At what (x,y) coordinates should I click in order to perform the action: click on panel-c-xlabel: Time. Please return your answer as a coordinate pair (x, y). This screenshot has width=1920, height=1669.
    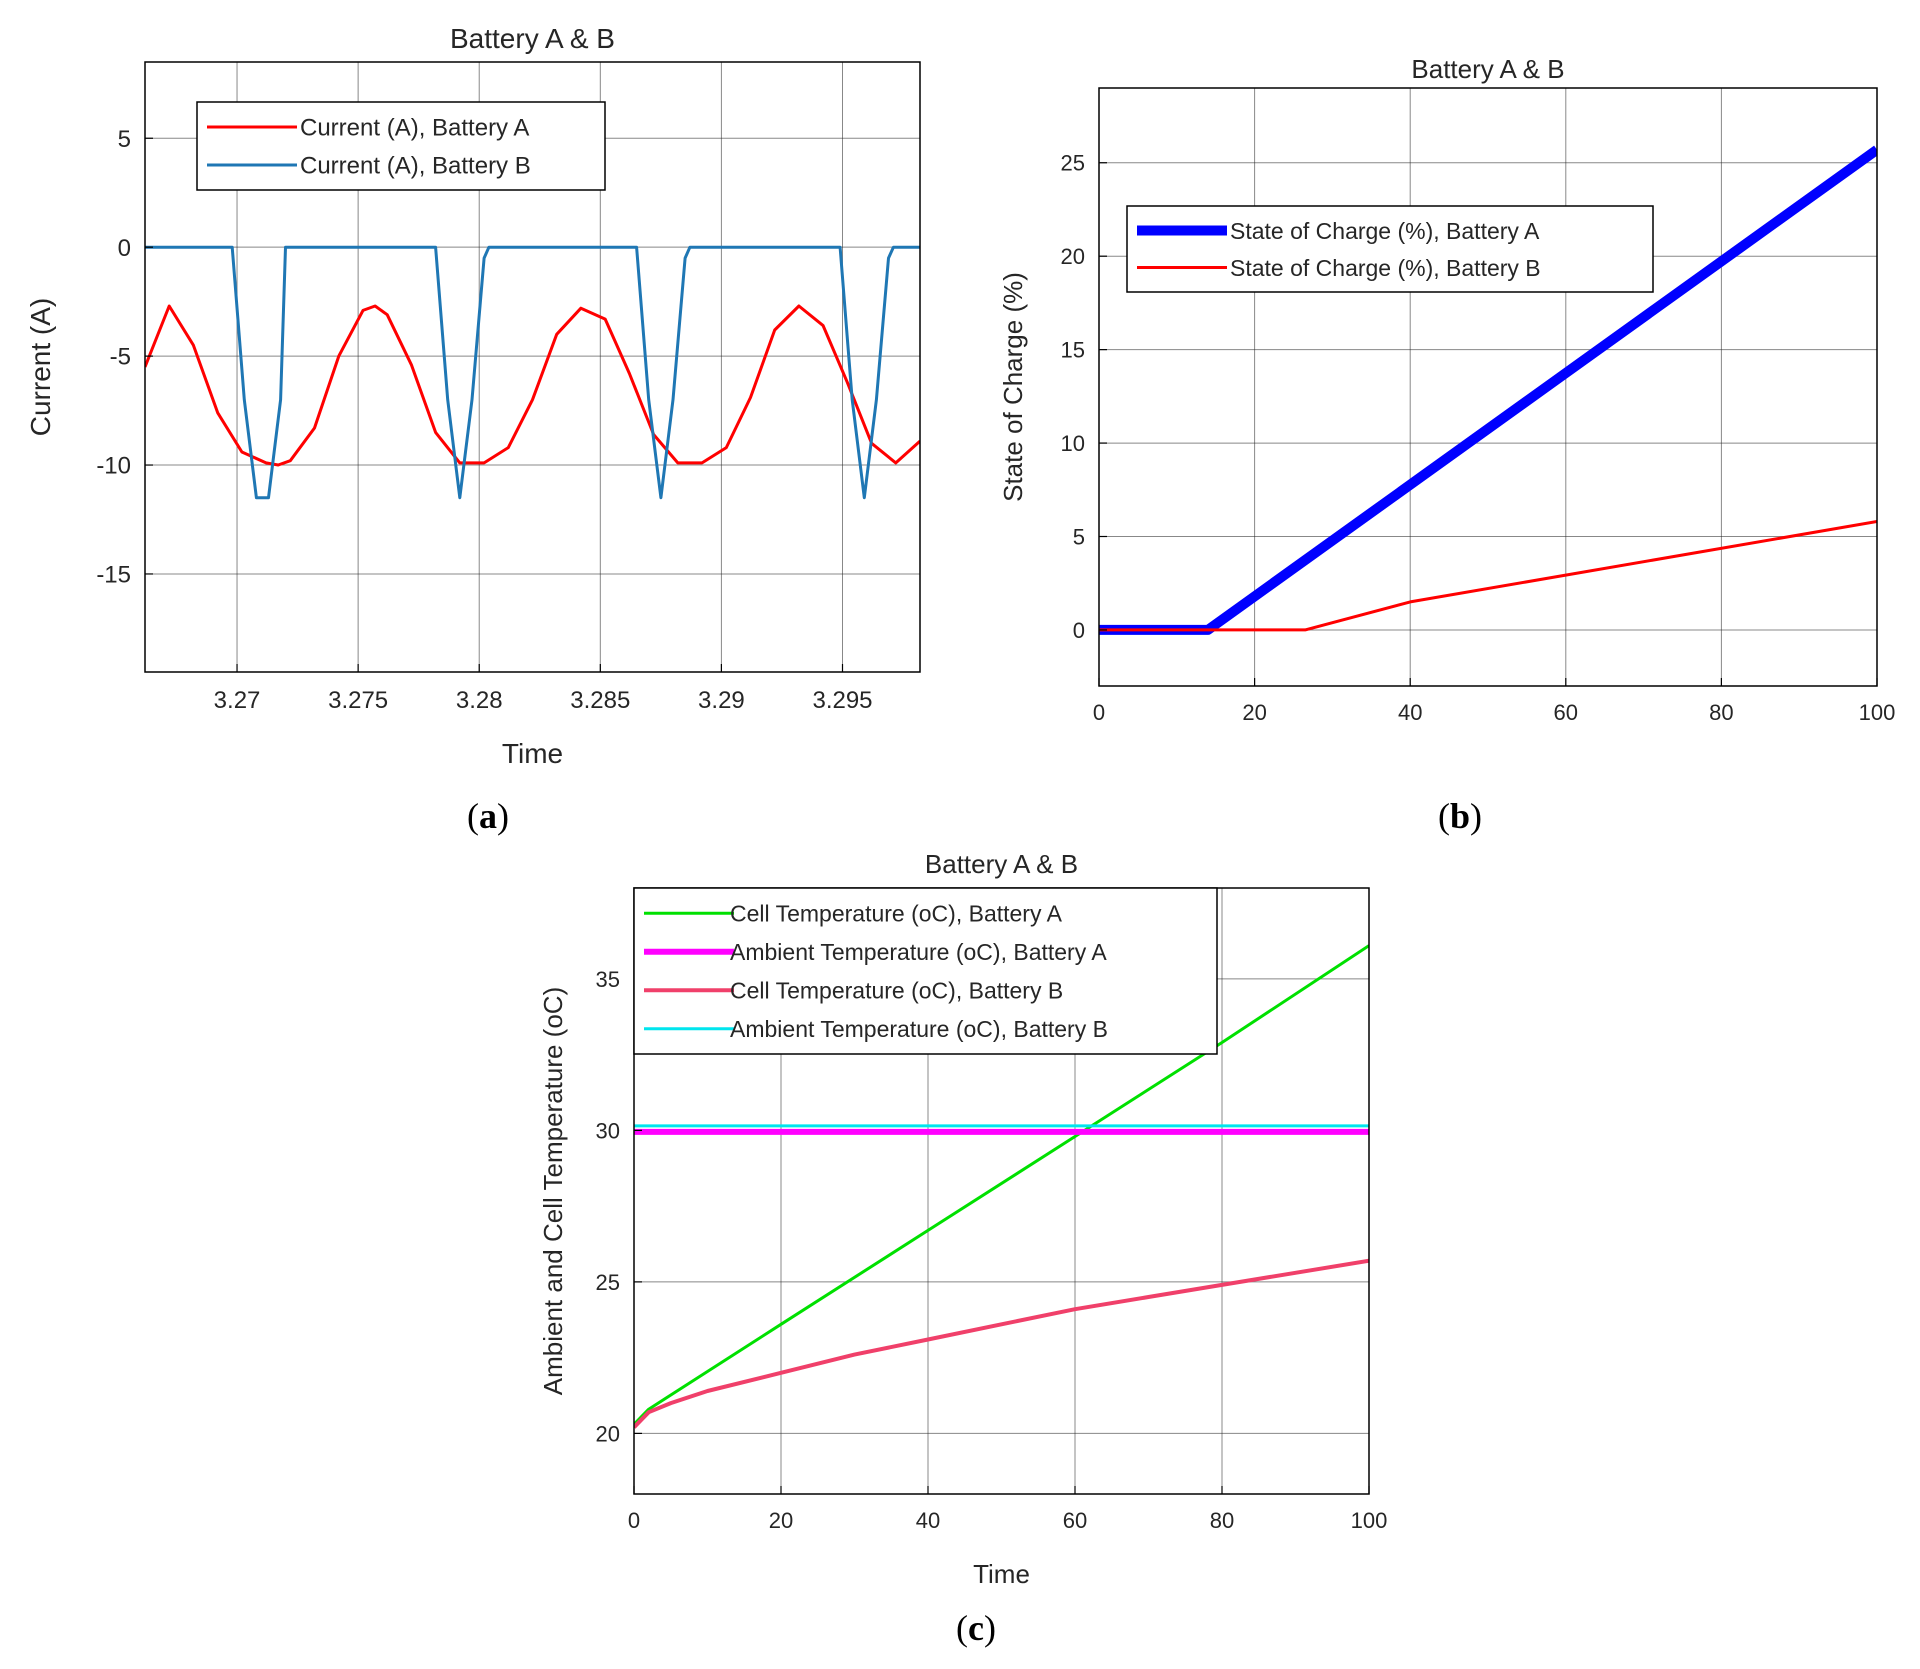
    Looking at the image, I should click on (1001, 1574).